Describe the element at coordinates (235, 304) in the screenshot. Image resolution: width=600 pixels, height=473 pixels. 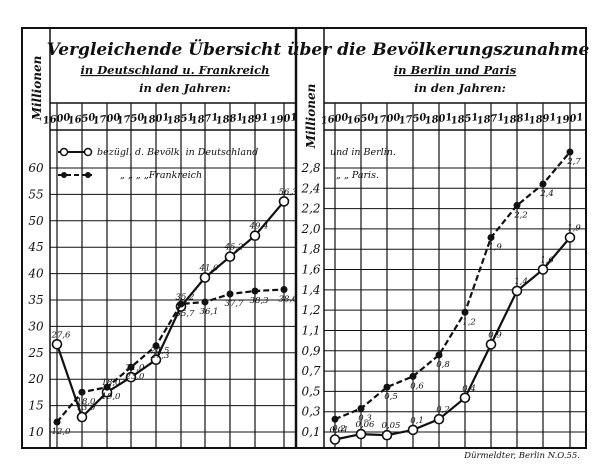
I see `left-dashed-label-7: 37,7` at that location.